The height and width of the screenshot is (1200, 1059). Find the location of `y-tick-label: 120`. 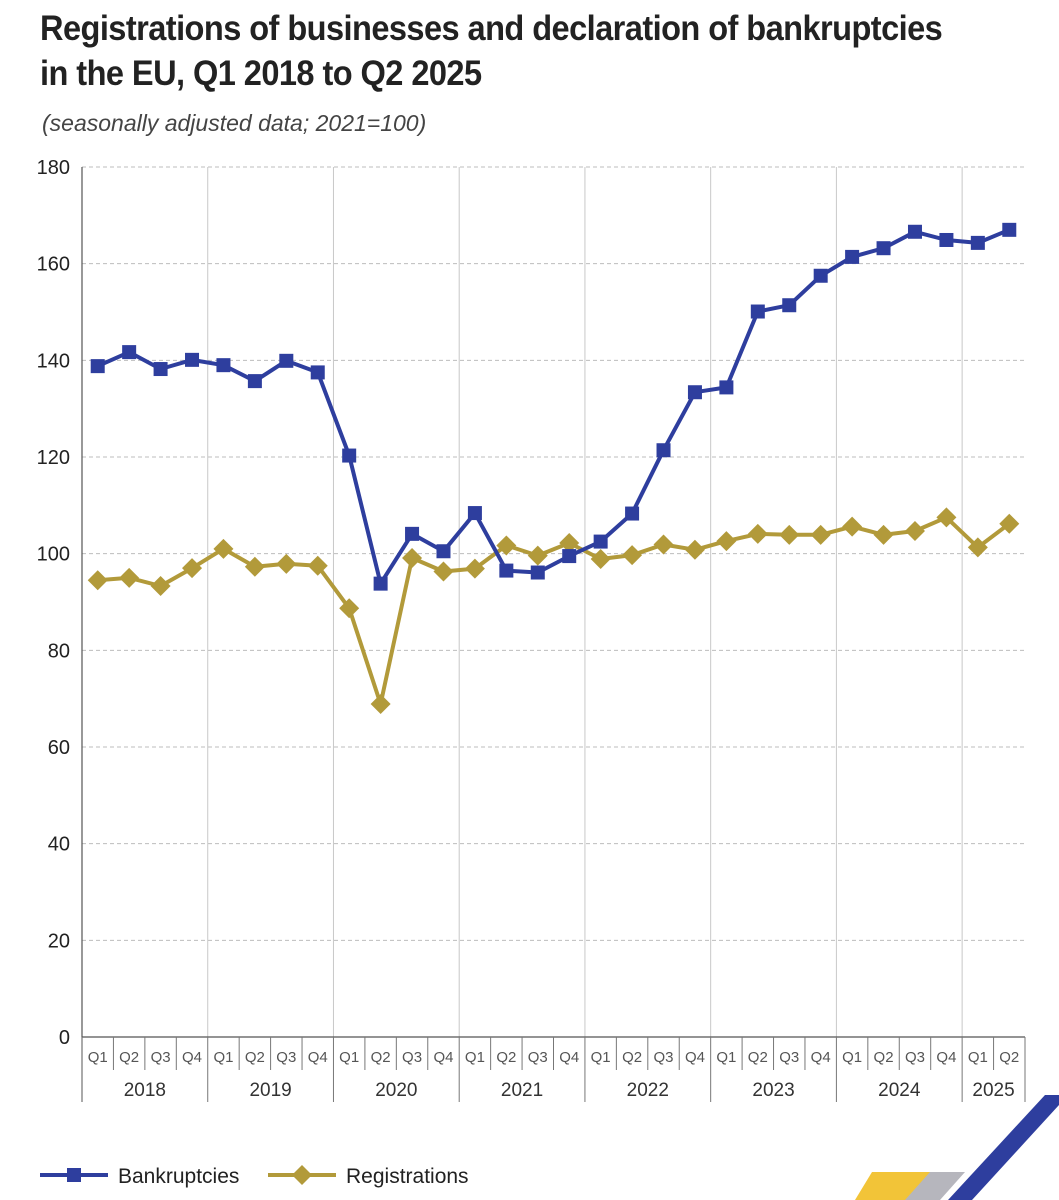

y-tick-label: 120 is located at coordinates (53, 458).